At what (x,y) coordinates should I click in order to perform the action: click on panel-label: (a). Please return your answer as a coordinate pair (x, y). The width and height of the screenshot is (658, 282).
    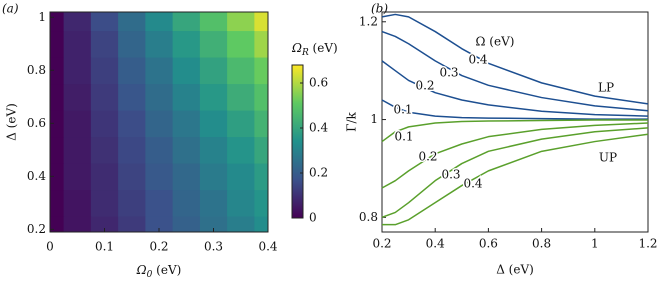
    Looking at the image, I should click on (10, 9).